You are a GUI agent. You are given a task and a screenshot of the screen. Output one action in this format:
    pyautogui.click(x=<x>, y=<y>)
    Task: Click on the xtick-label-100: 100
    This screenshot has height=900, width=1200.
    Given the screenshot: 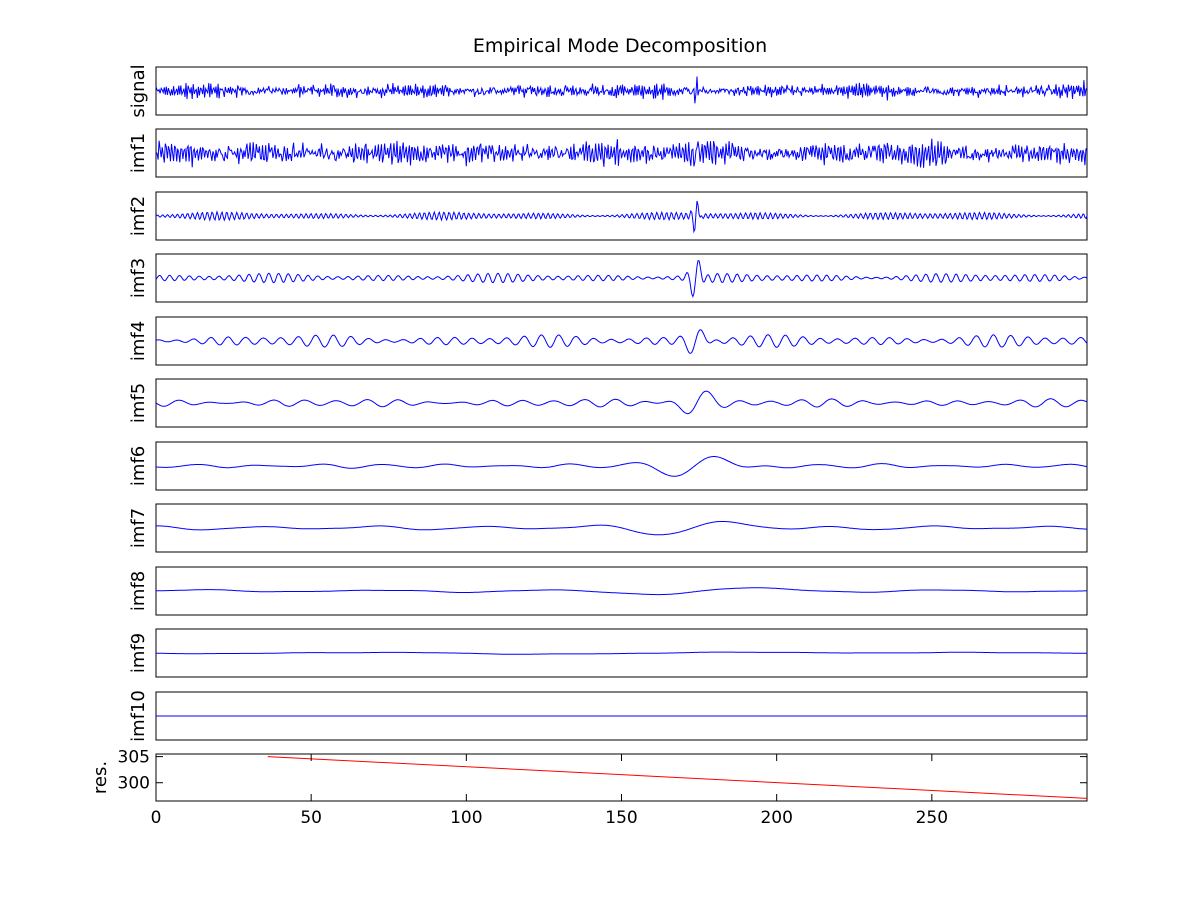 What is the action you would take?
    pyautogui.click(x=466, y=818)
    